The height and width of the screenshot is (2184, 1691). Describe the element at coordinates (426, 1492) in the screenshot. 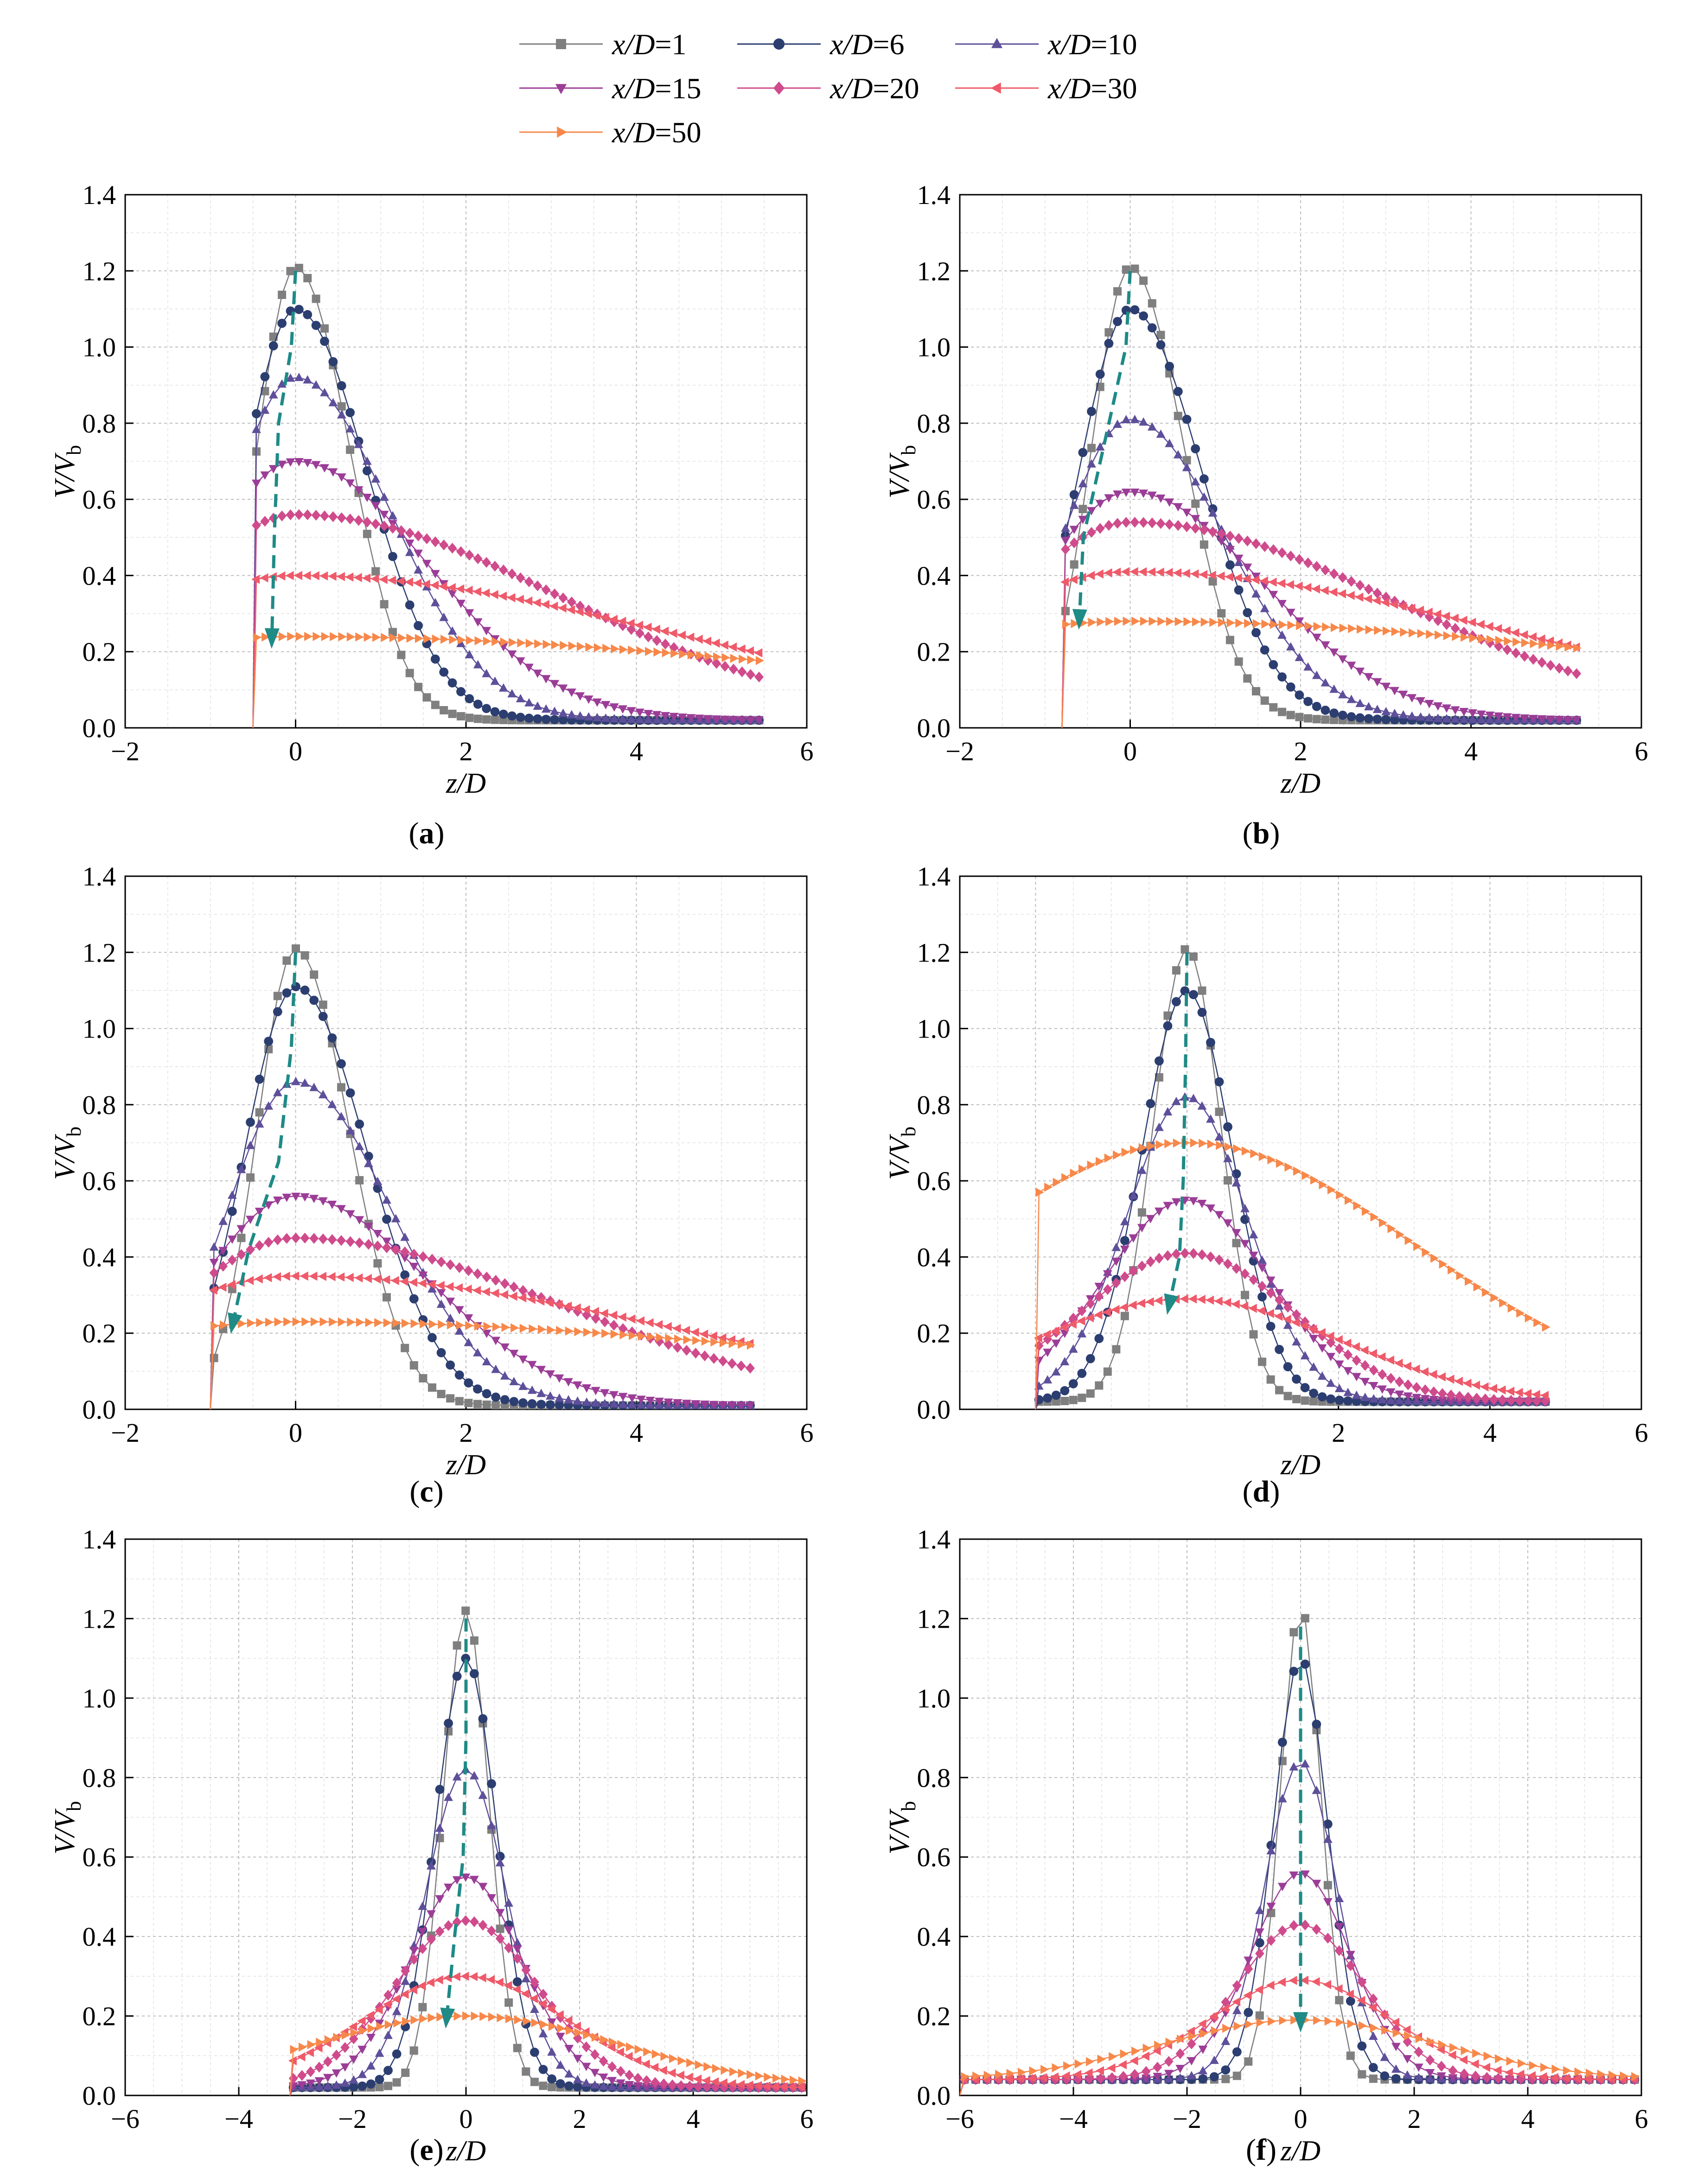

I see `panel-caption-c: (c)` at that location.